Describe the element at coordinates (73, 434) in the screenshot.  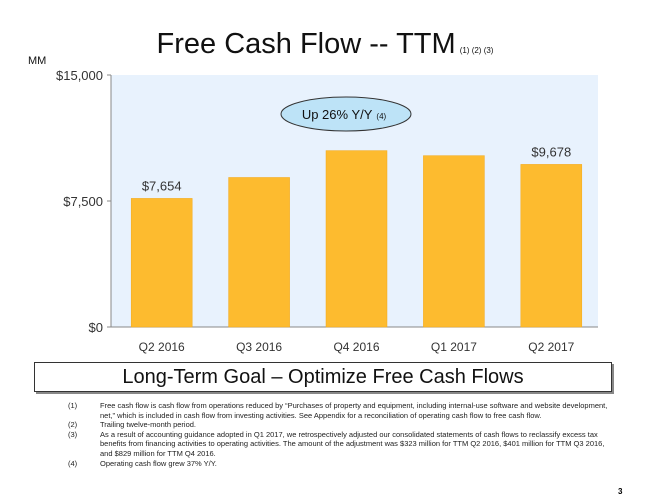
I see `footnote-number: (3)` at that location.